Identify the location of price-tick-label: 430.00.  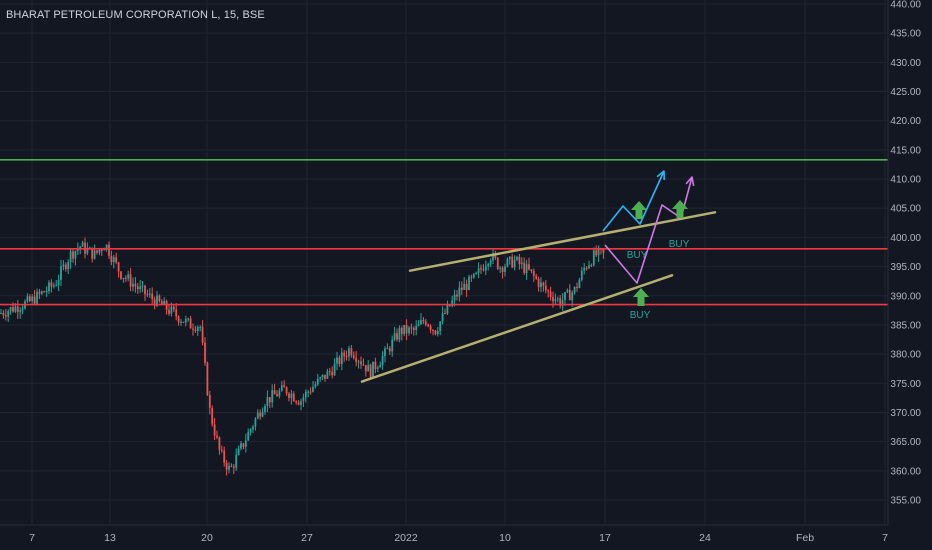
(905, 63).